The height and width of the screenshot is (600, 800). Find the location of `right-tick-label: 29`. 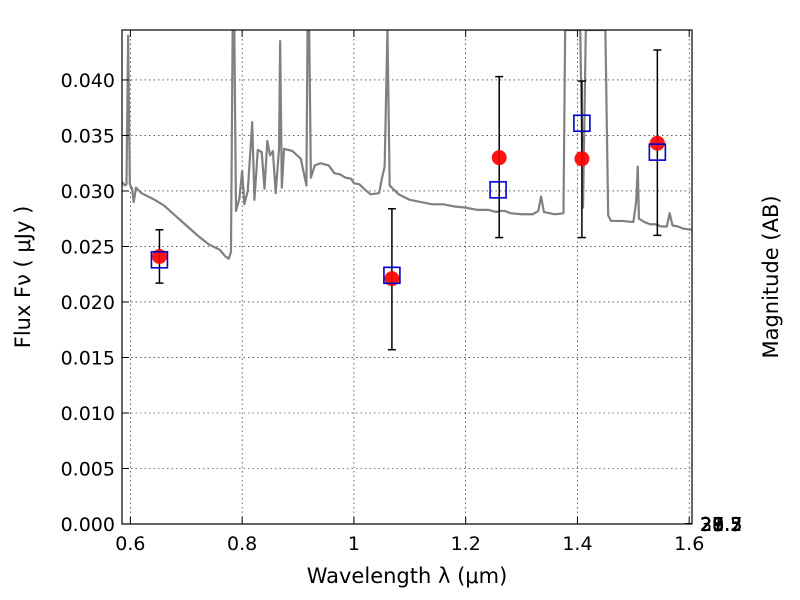

right-tick-label: 29 is located at coordinates (712, 525).